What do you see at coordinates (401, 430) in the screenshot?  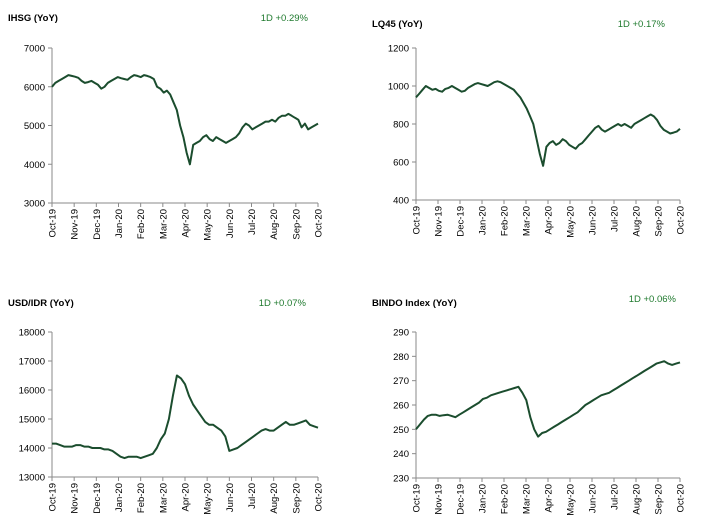 I see `y-tick-label: 250` at bounding box center [401, 430].